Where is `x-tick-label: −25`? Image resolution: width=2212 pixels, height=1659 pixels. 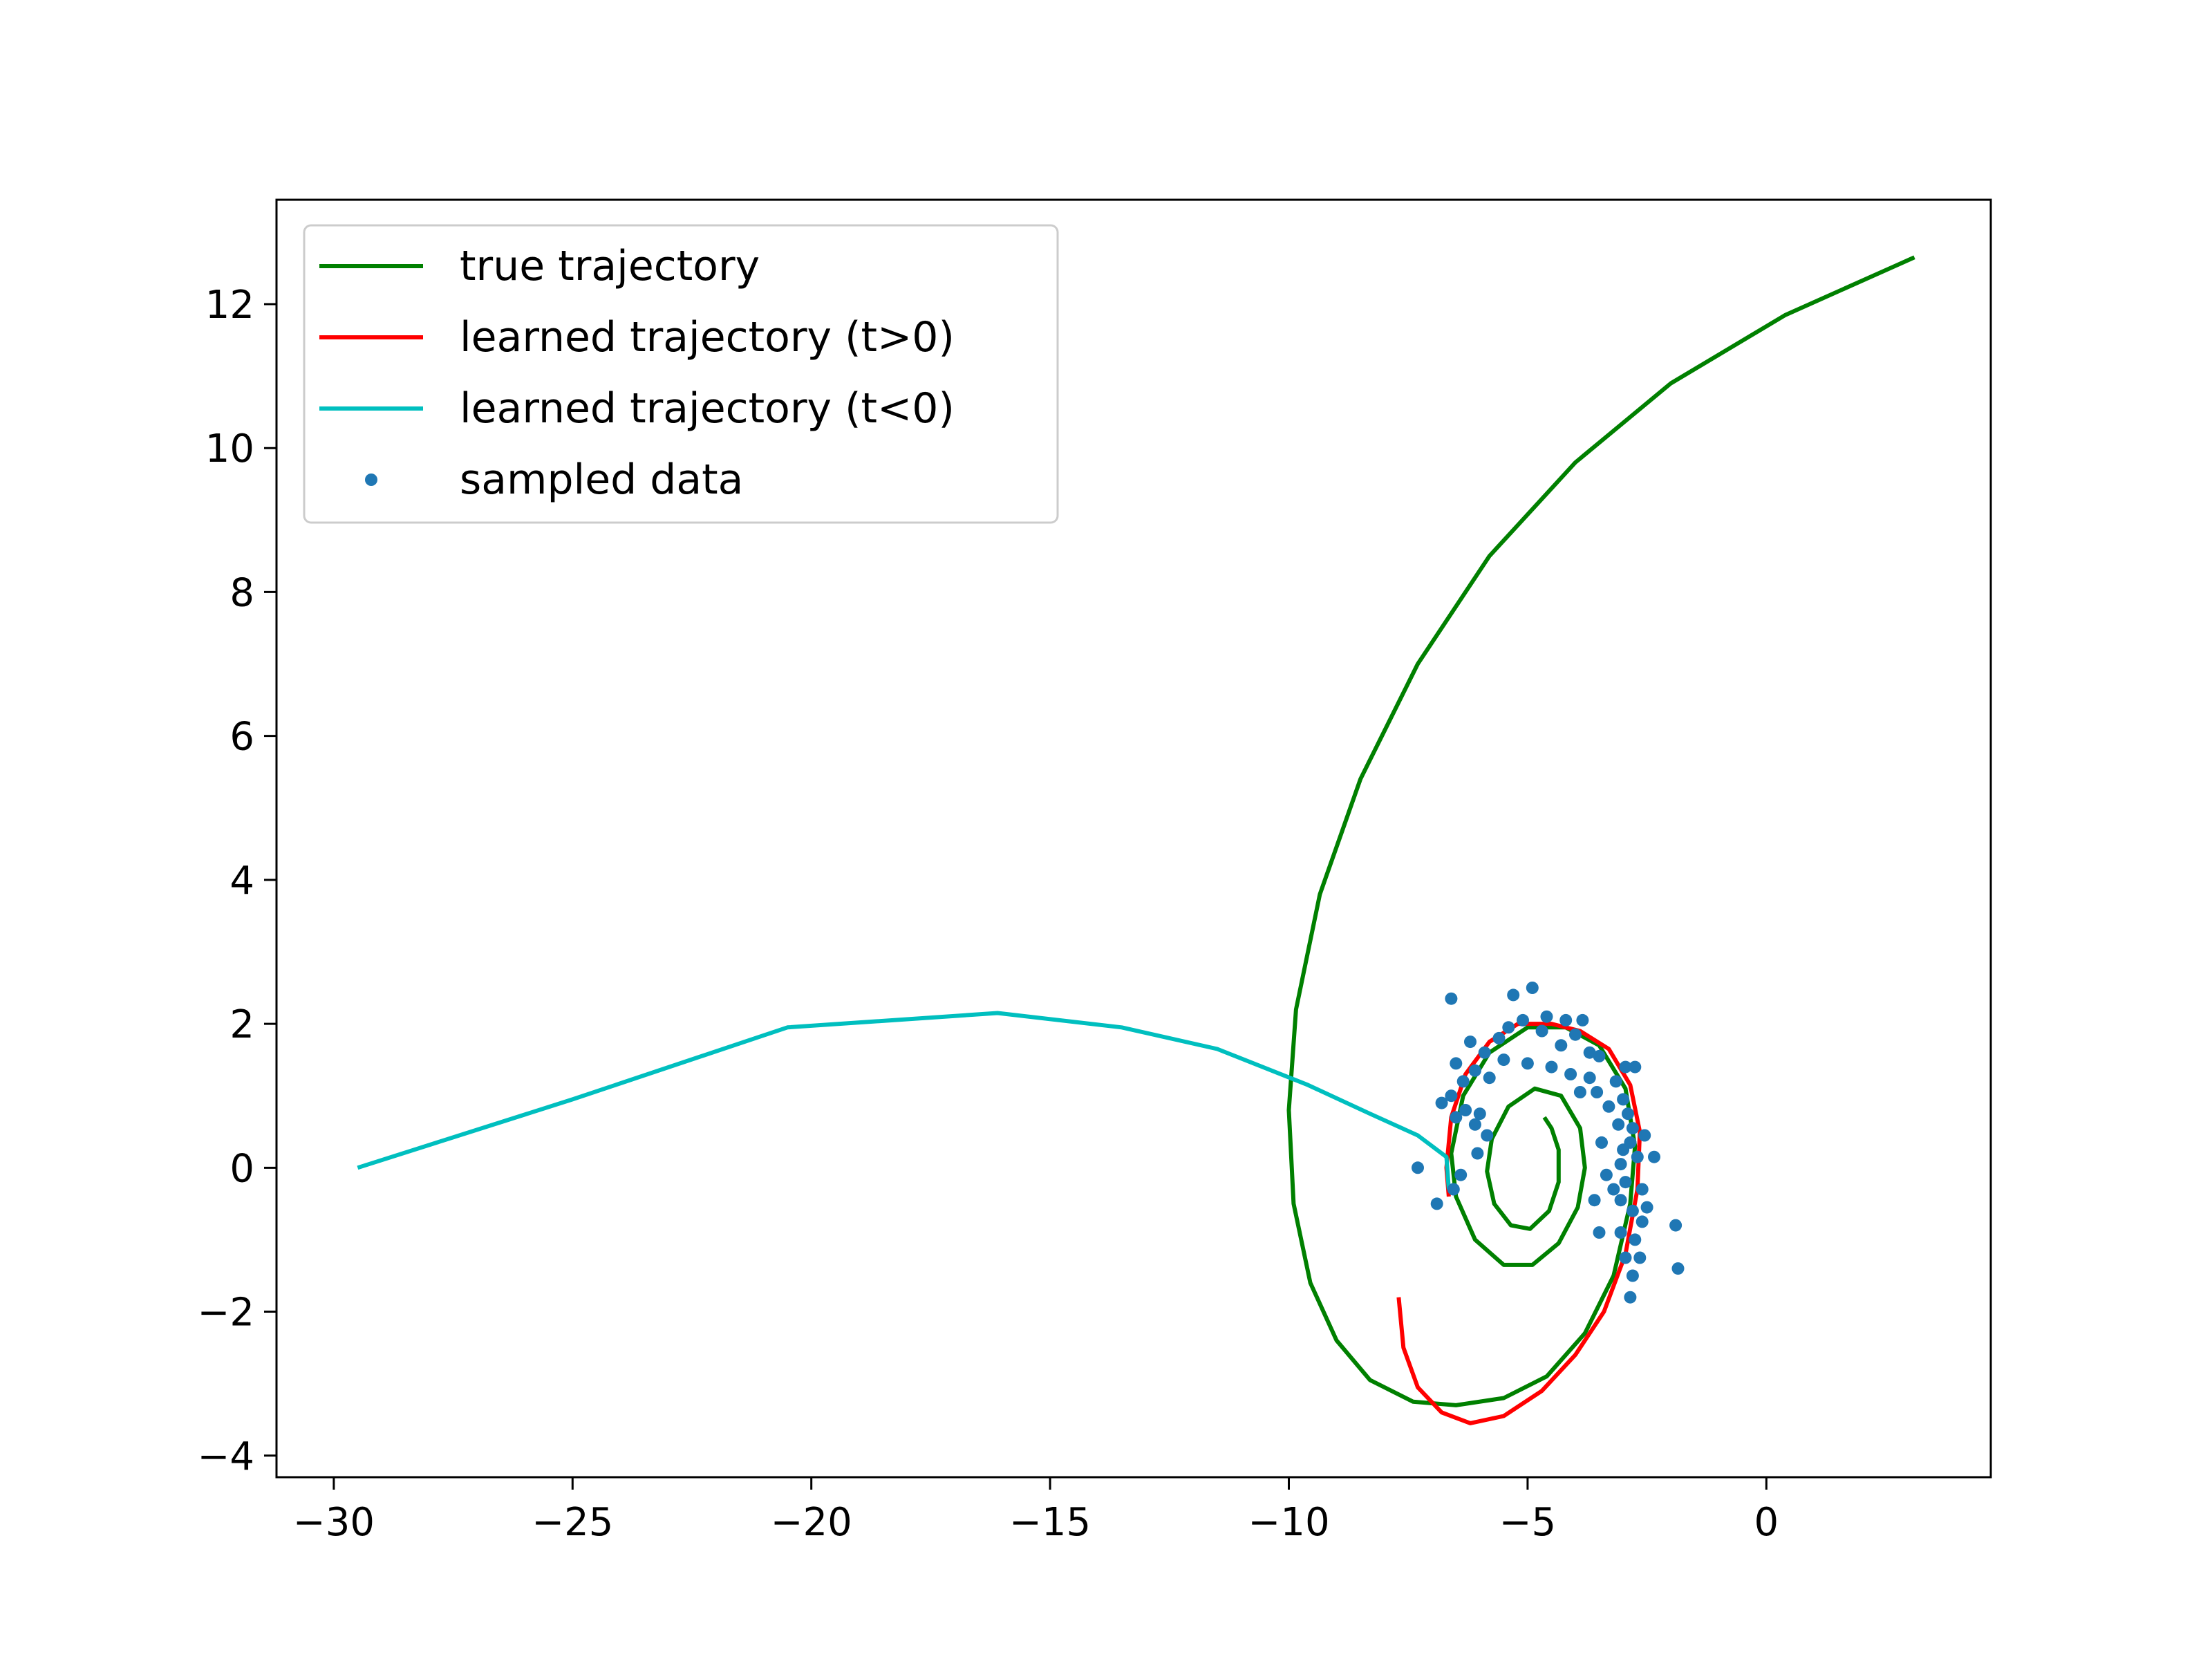 x-tick-label: −25 is located at coordinates (572, 1522).